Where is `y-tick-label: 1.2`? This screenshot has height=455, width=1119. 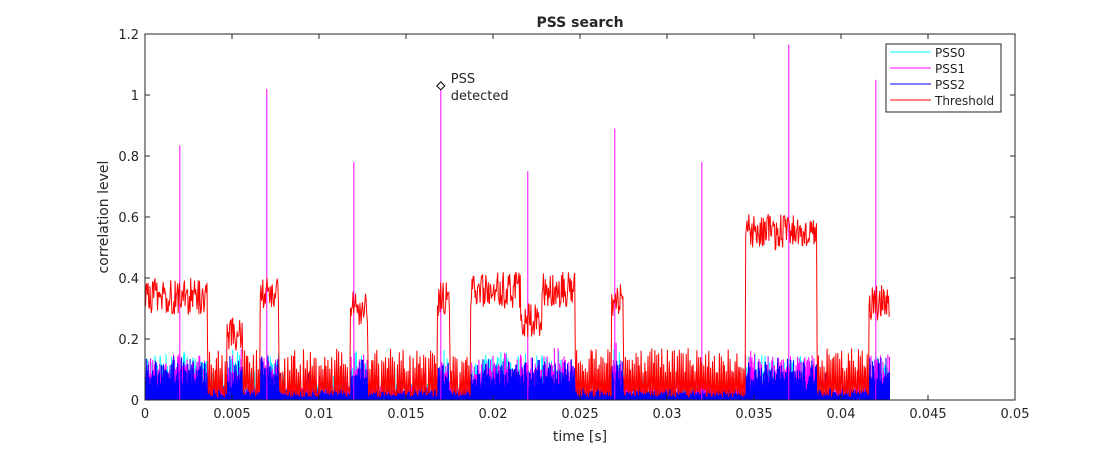
y-tick-label: 1.2 is located at coordinates (128, 35).